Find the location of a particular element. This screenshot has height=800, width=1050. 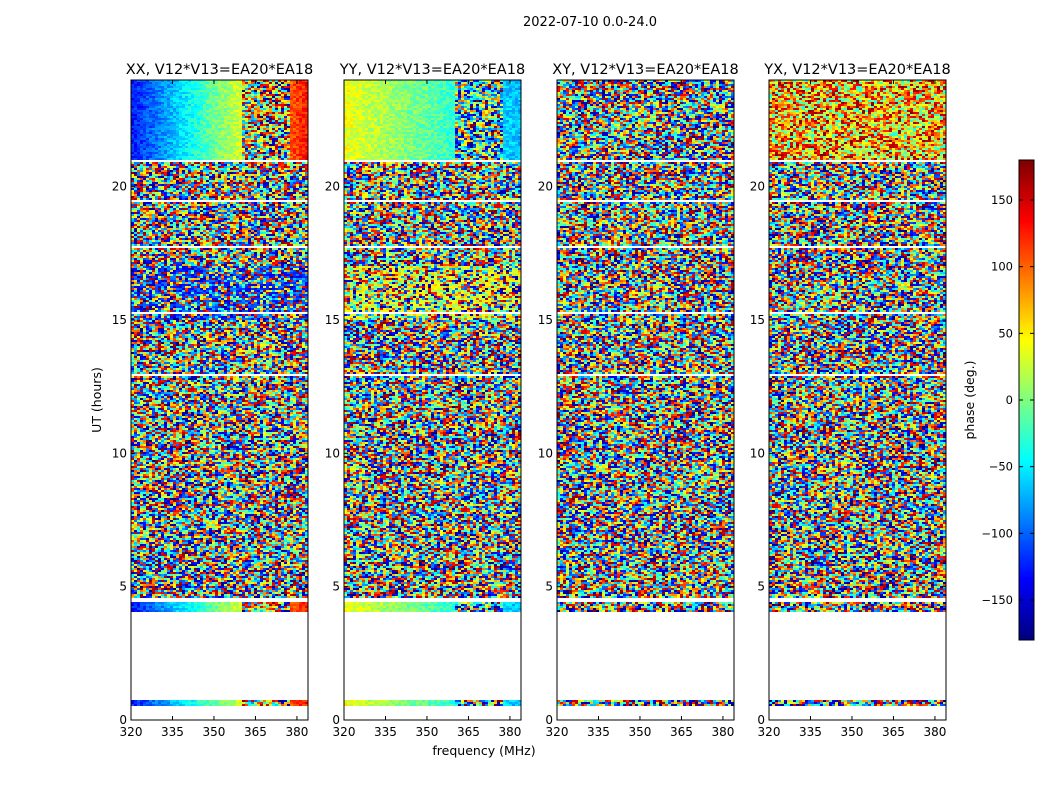

panel-title: YY, V12*V13=EA20*EA18 is located at coordinates (432, 70).